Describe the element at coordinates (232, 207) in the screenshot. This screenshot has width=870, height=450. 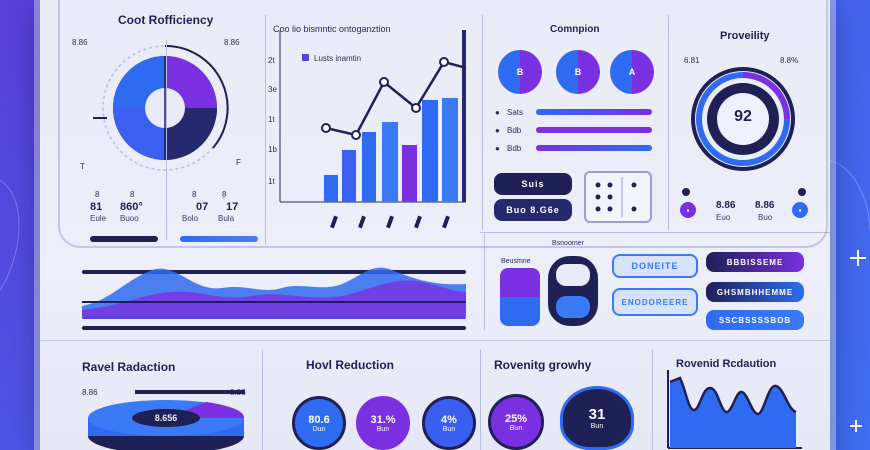
I see `cost-stat-value: 17` at that location.